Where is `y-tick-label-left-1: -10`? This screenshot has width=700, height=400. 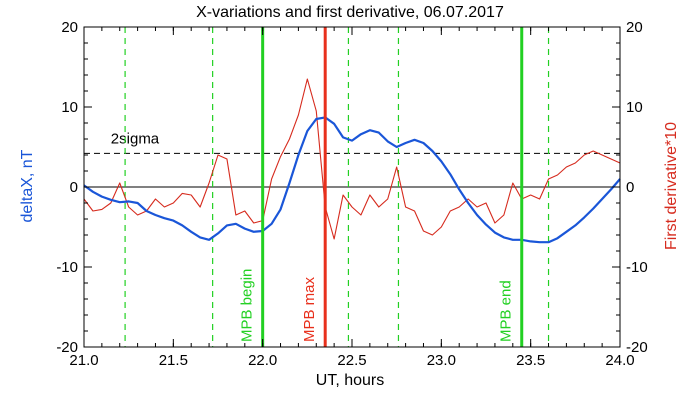 y-tick-label-left-1: -10 is located at coordinates (67, 267).